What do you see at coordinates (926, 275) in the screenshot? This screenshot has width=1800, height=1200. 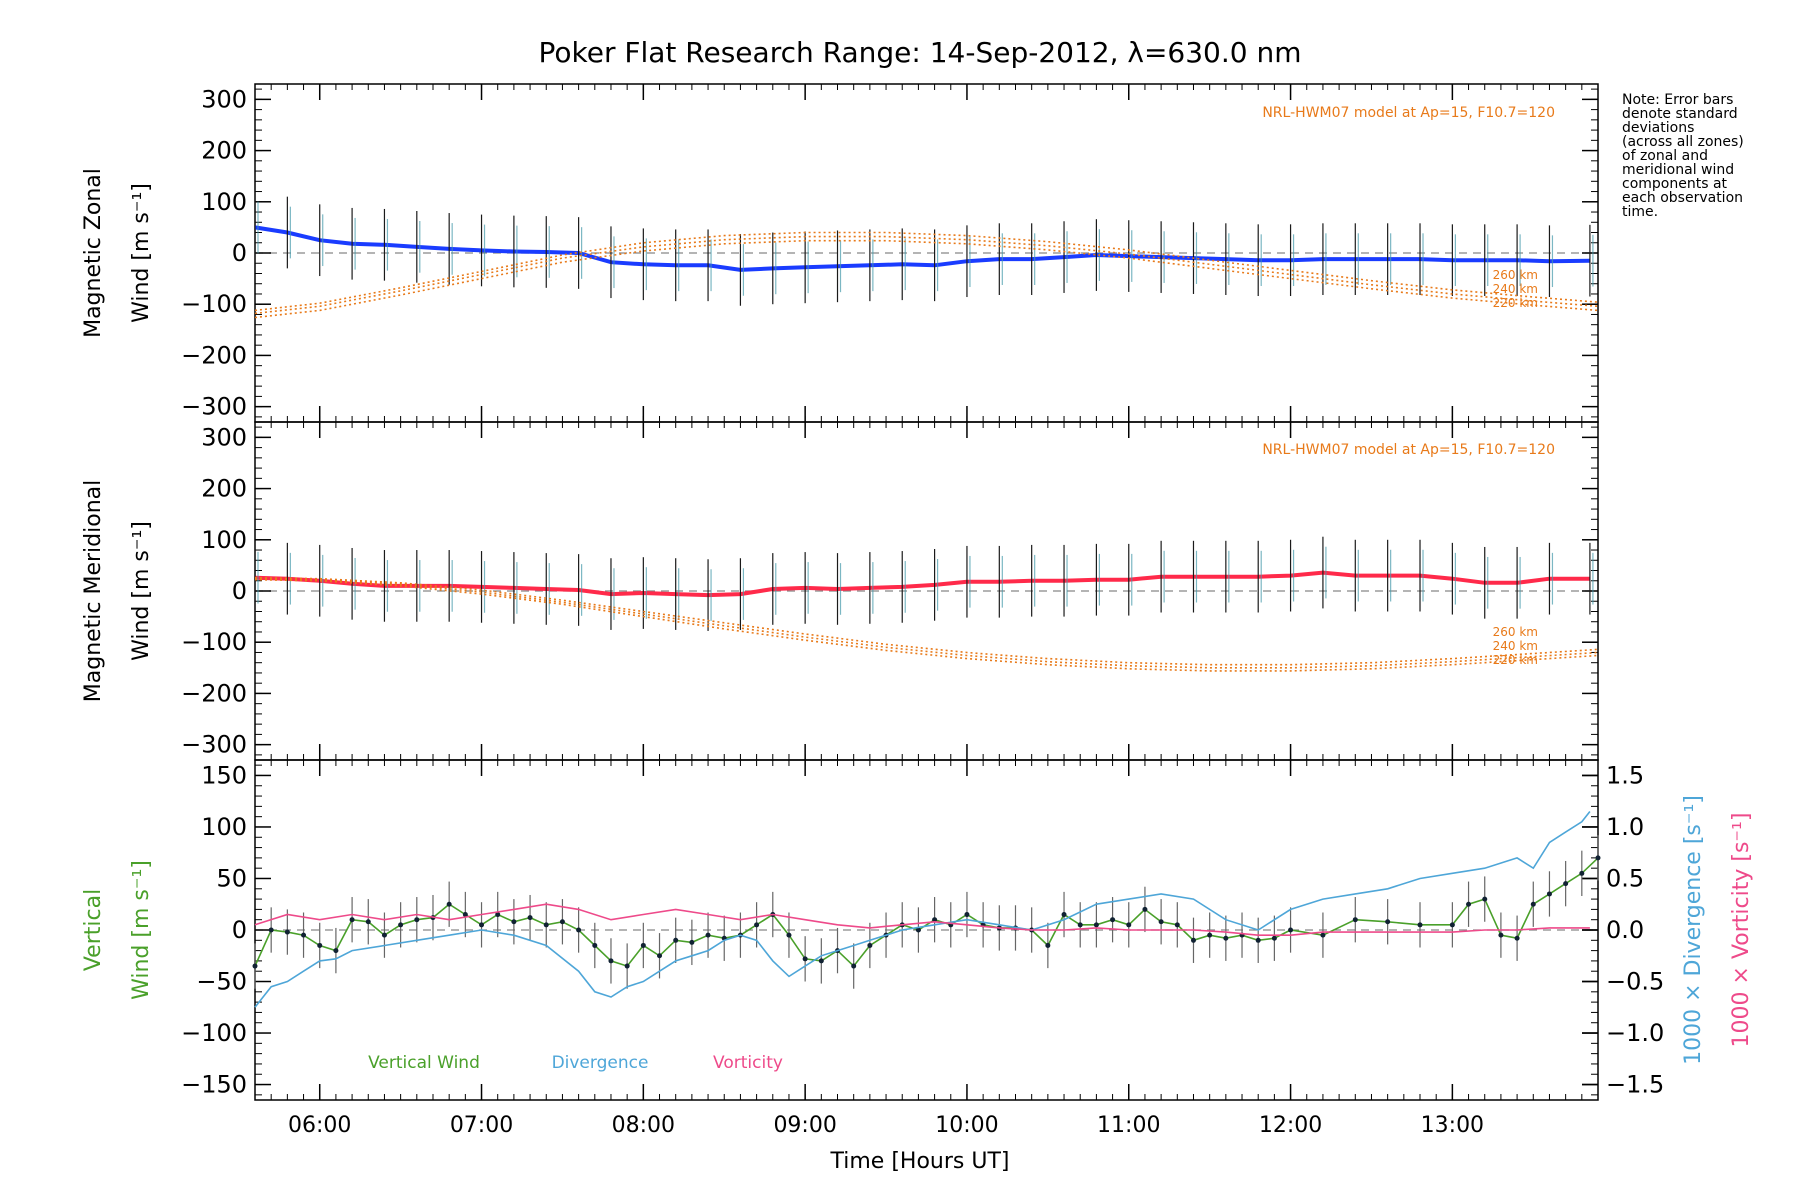 I see `zonal-model-240-km-line` at bounding box center [926, 275].